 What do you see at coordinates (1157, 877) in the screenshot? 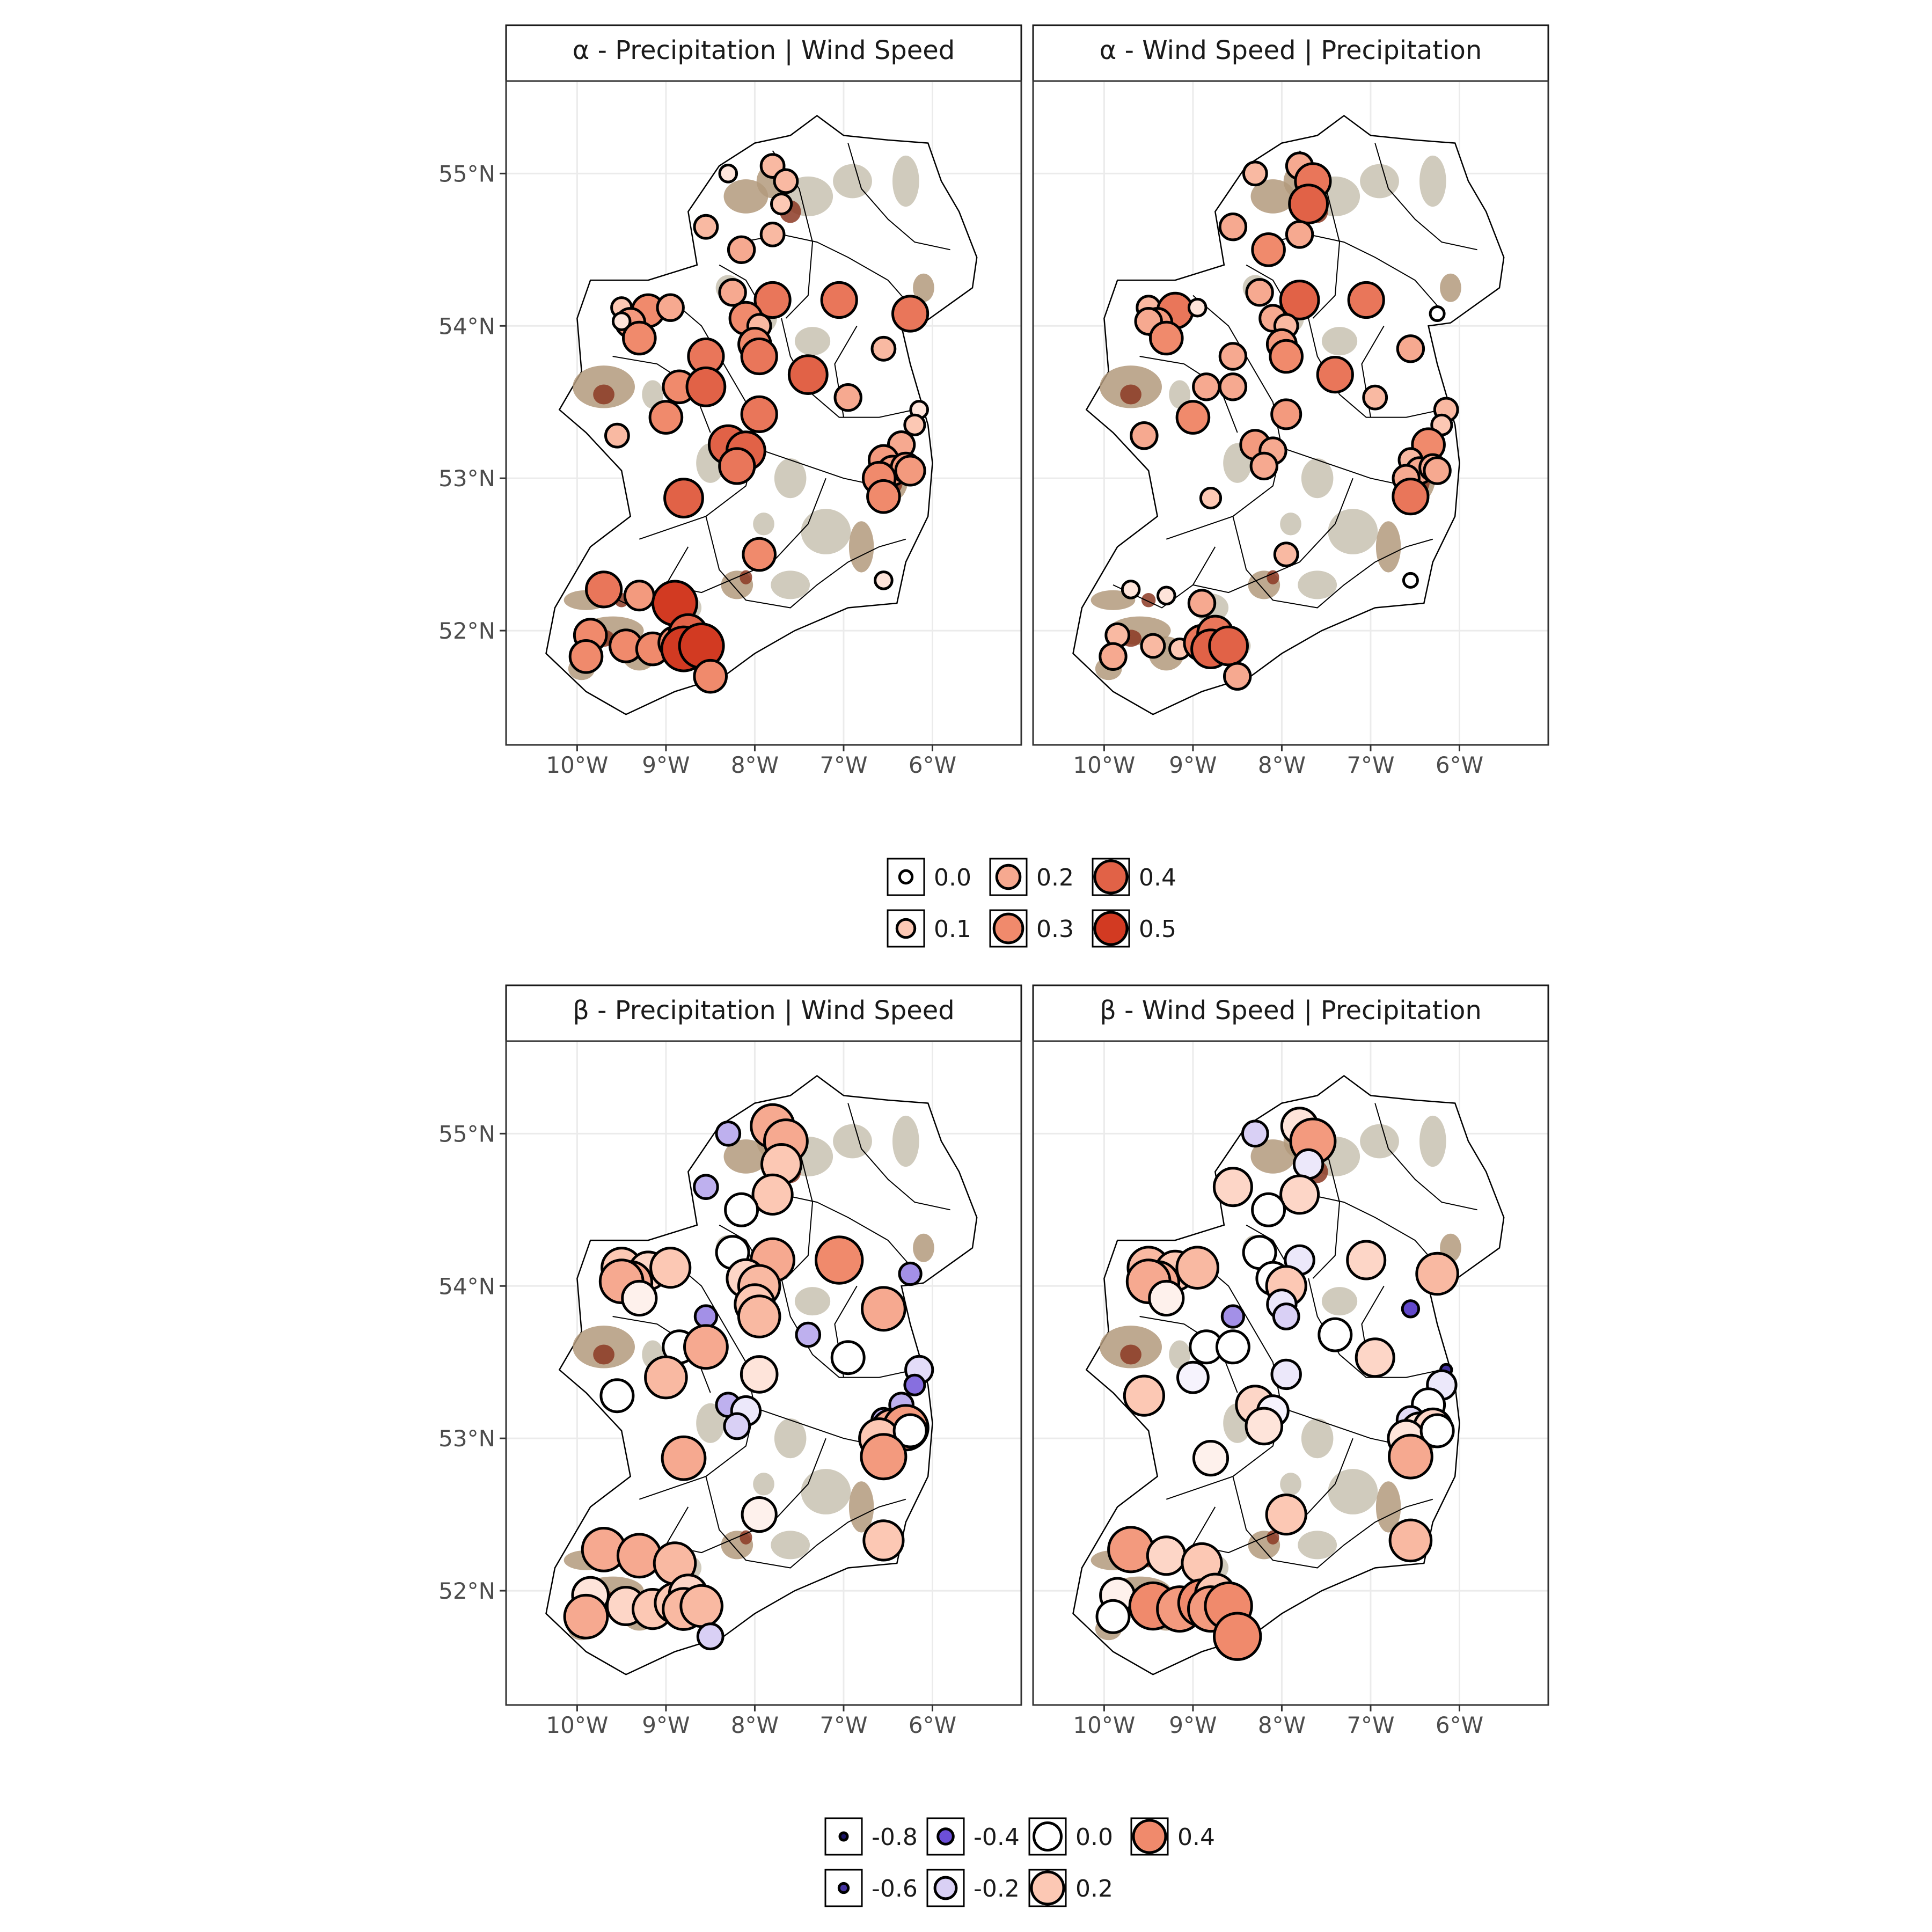
I see `legend-label: 0.4` at bounding box center [1157, 877].